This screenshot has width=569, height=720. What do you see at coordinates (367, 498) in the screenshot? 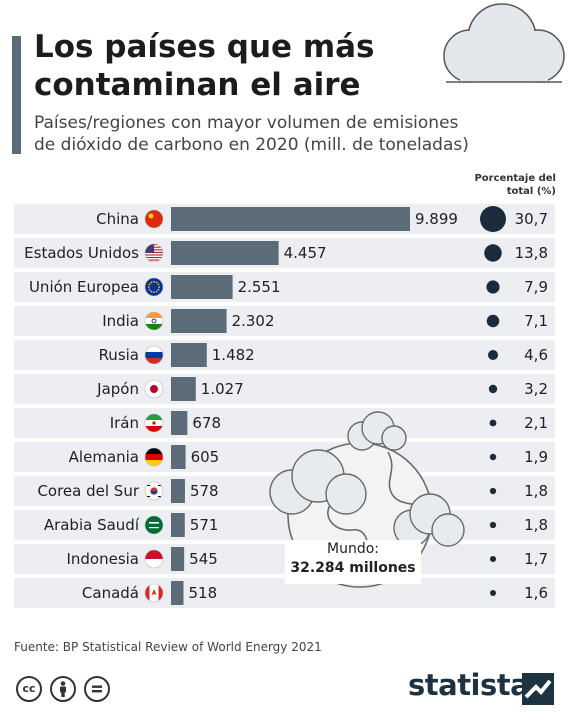
I see `globe-cloud-icon` at bounding box center [367, 498].